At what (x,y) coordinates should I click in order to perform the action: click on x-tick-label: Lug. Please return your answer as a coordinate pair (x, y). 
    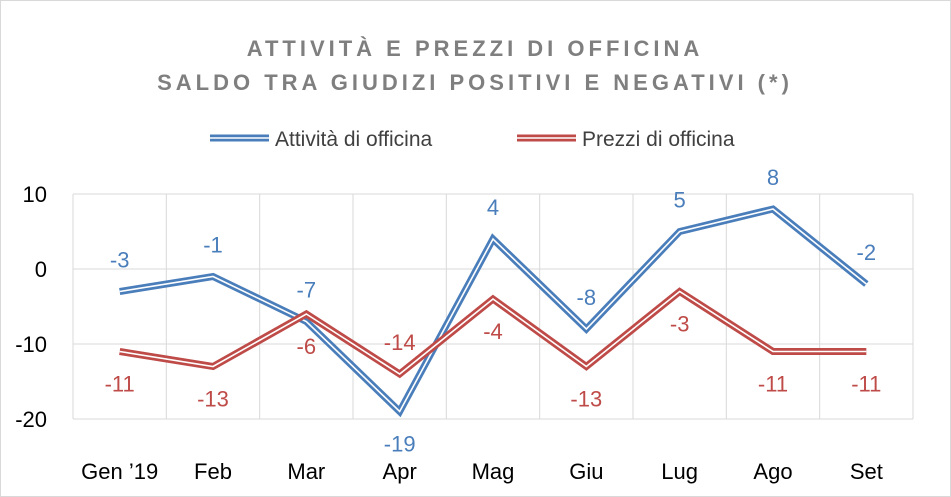
    Looking at the image, I should click on (679, 471).